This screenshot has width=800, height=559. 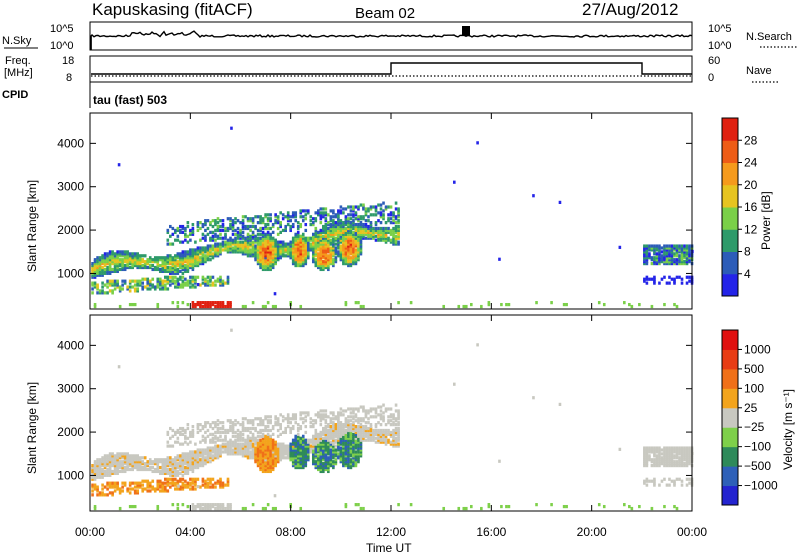 I want to click on x-tick-label: 08:00, so click(x=291, y=532).